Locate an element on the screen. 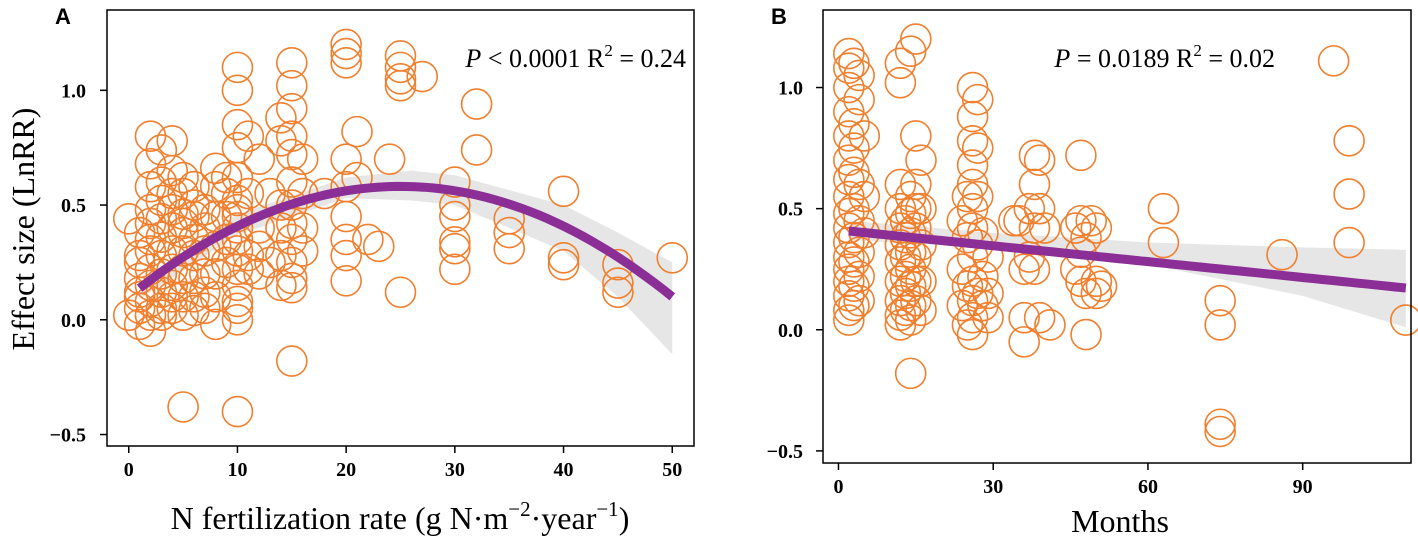 Image resolution: width=1418 pixels, height=539 pixels. x-tick-label: 30 is located at coordinates (455, 470).